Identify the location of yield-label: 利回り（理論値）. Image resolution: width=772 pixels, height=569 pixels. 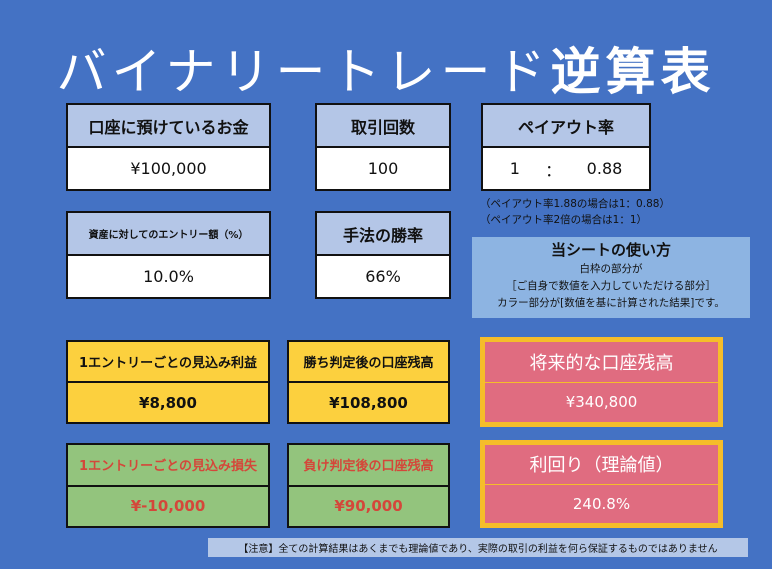
(601, 465).